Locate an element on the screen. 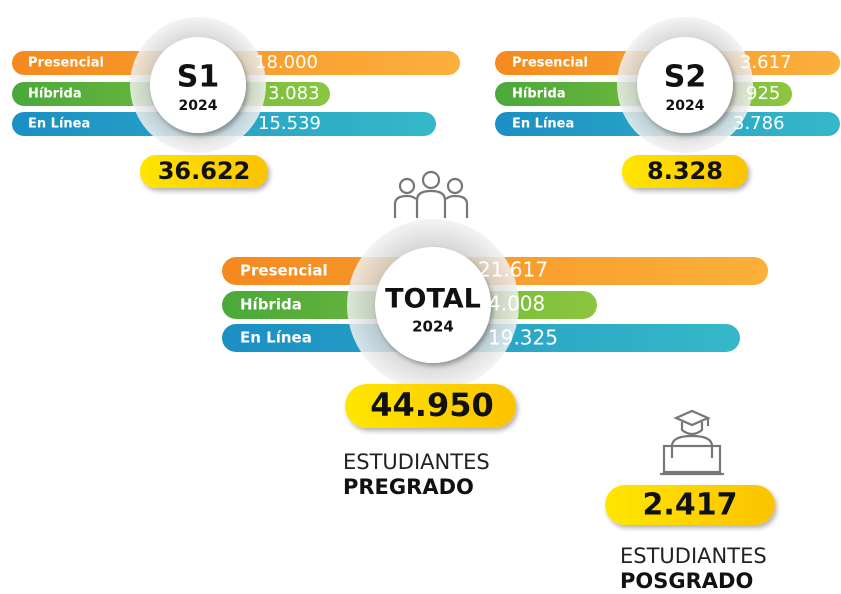  total-value: 8.328 is located at coordinates (685, 171).